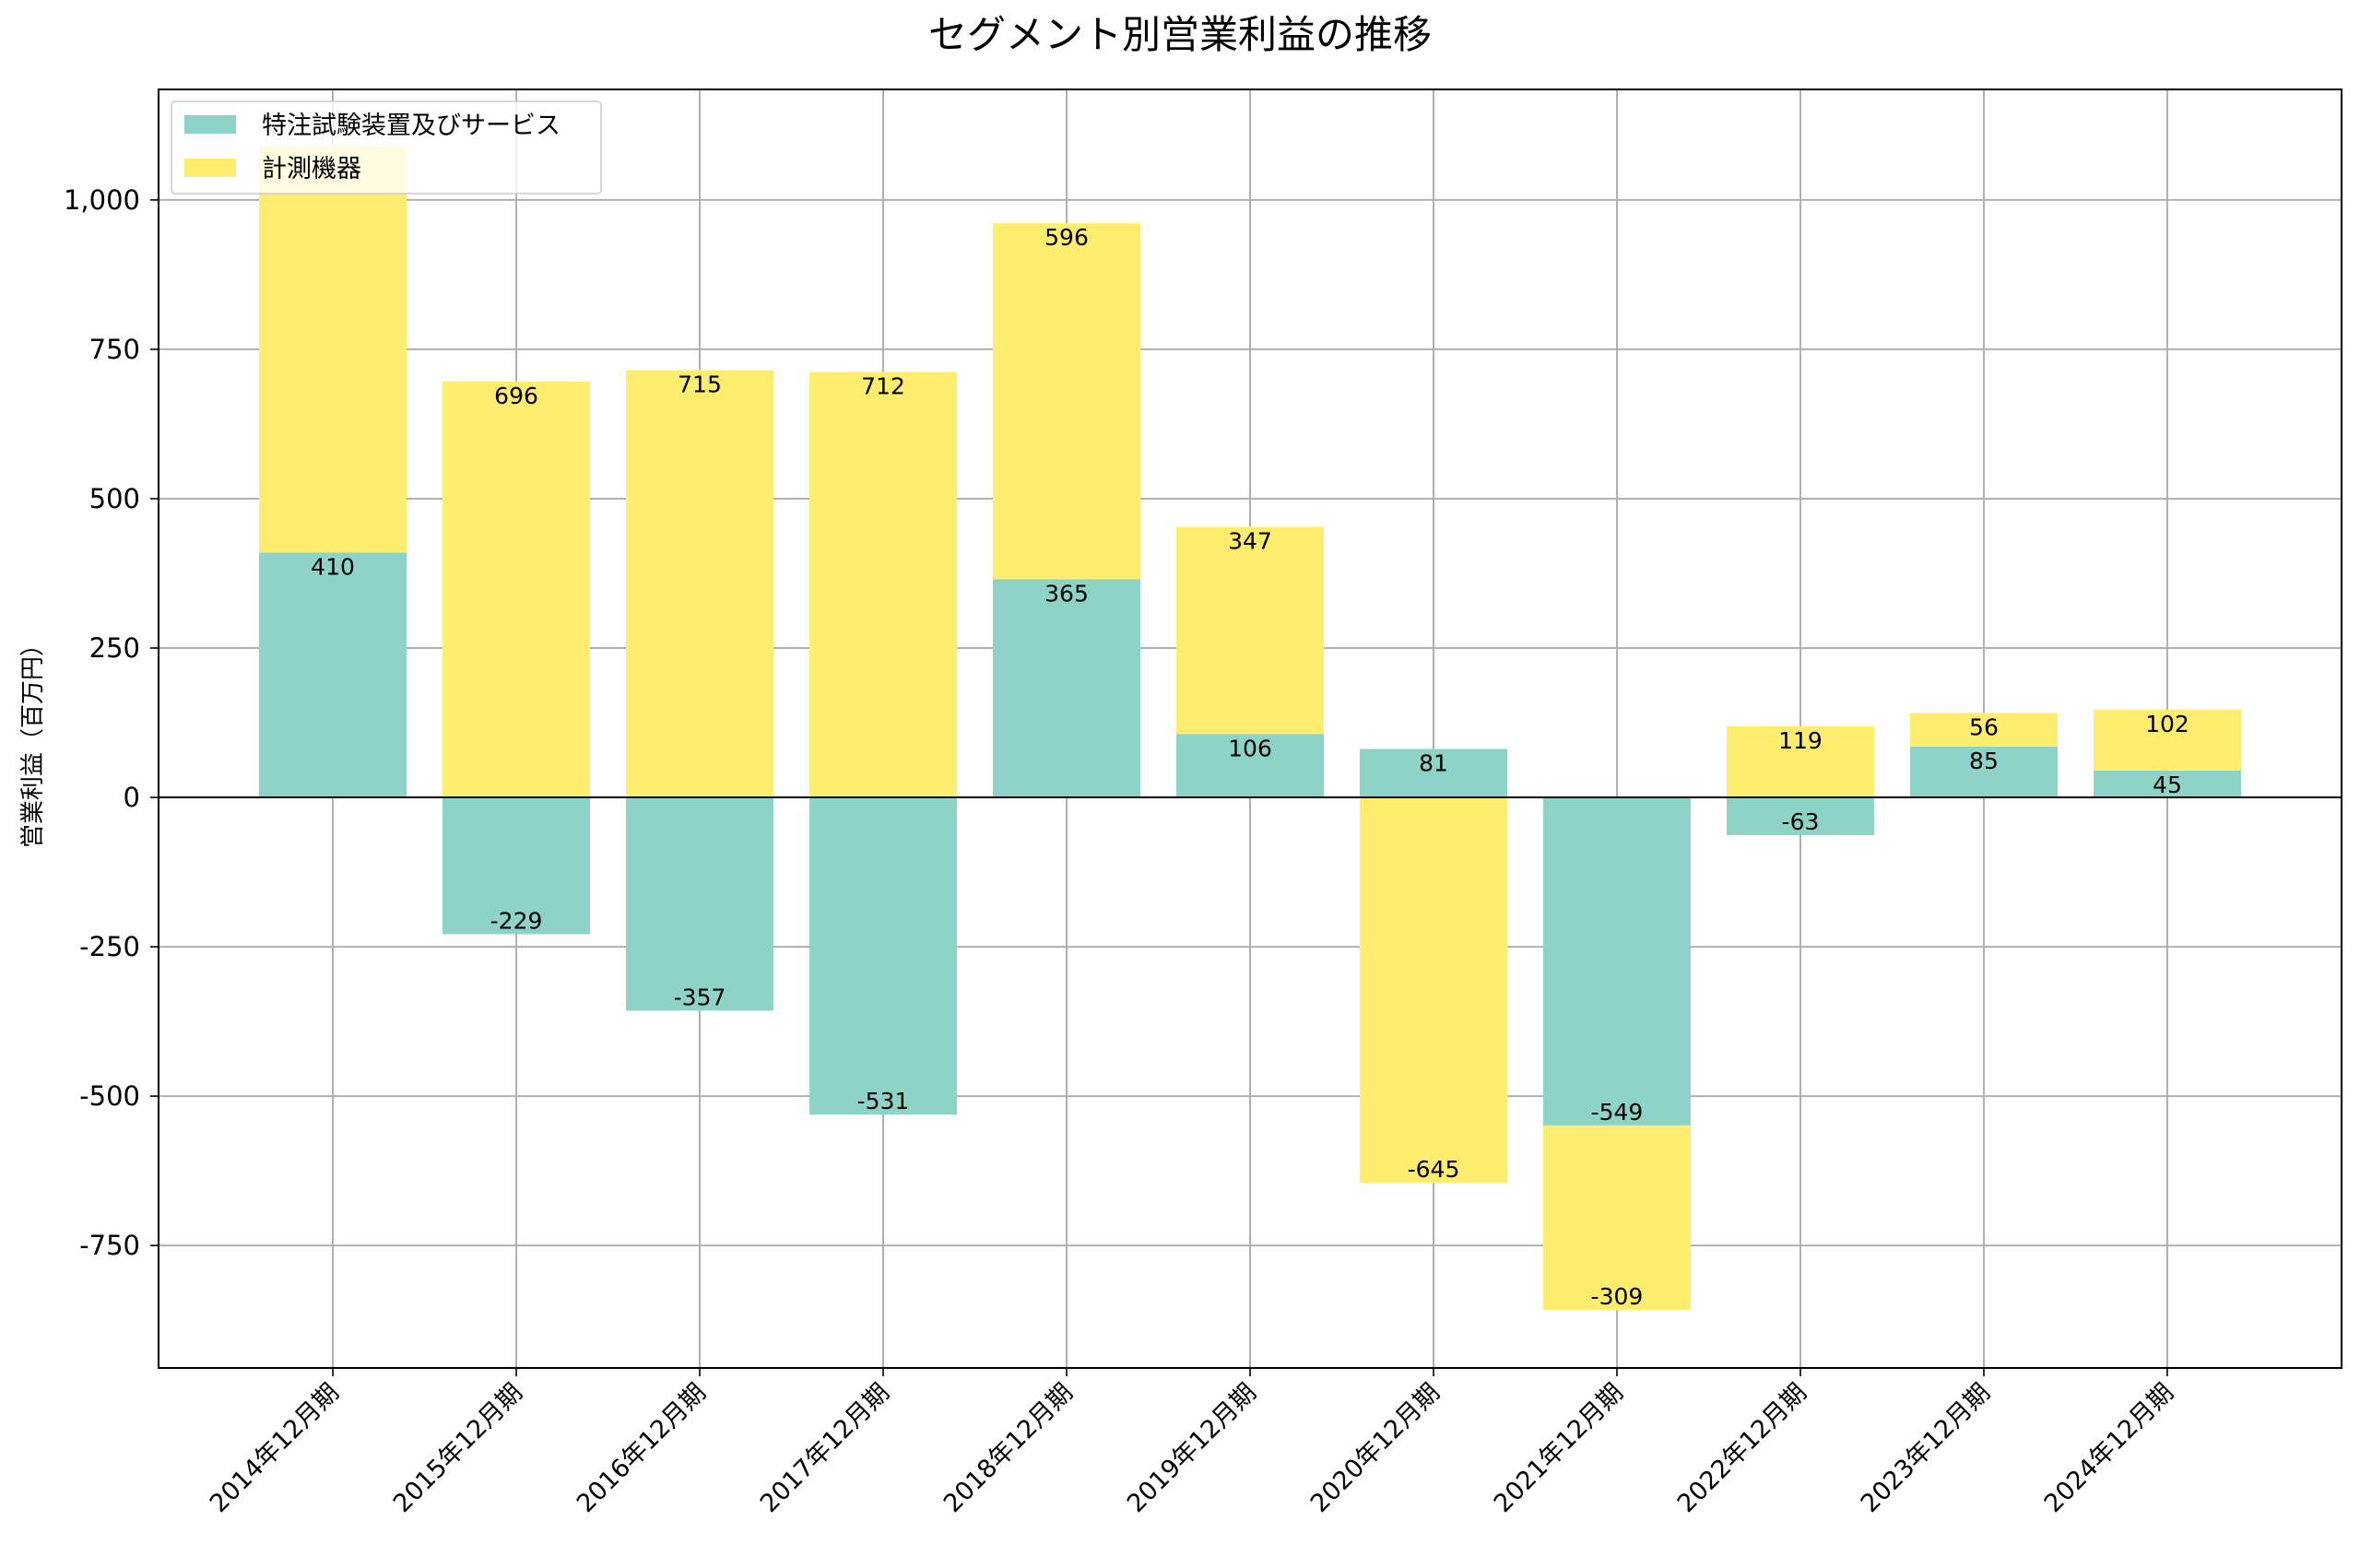 The height and width of the screenshot is (1568, 2360). I want to click on x-tick-label: 2016年12月期, so click(642, 1448).